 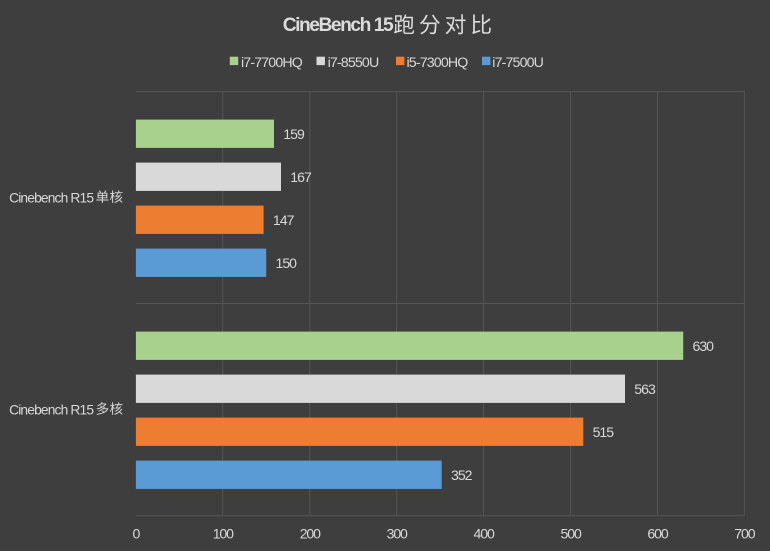 I want to click on svg-text: 0, so click(x=137, y=533).